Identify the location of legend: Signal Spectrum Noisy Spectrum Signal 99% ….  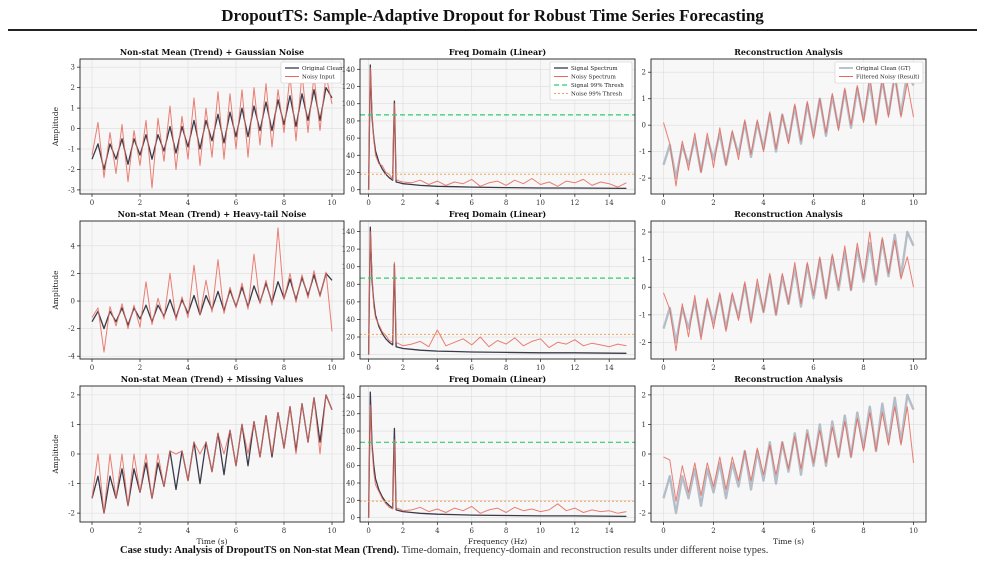
(591, 81).